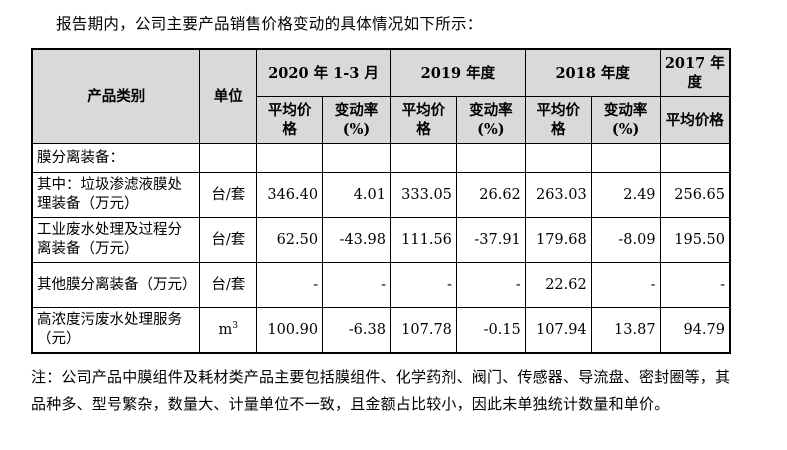 This screenshot has width=787, height=450. Describe the element at coordinates (116, 285) in the screenshot. I see `row-category: 其他膜分离装备（万元）` at that location.